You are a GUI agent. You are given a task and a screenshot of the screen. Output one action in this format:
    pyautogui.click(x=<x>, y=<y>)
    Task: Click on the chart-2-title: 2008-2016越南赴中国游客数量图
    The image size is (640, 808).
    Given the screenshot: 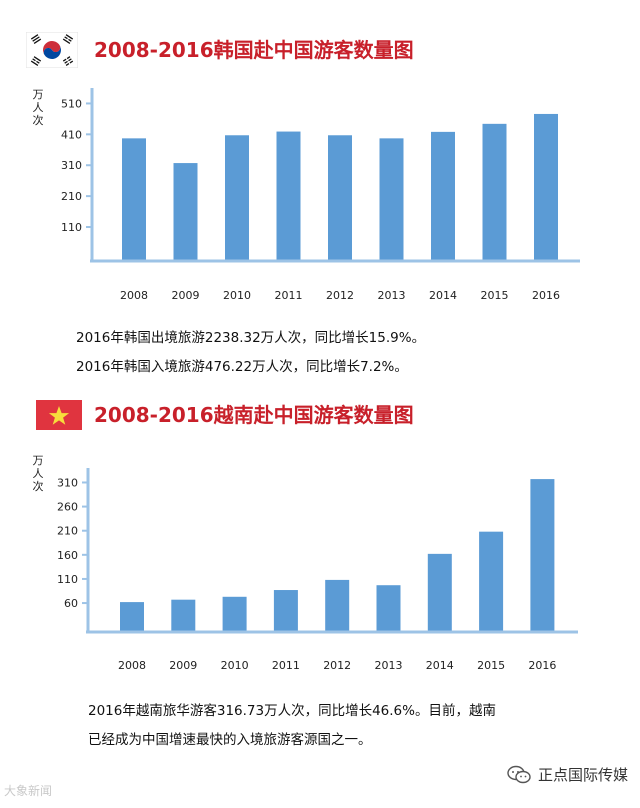 What is the action you would take?
    pyautogui.click(x=254, y=415)
    